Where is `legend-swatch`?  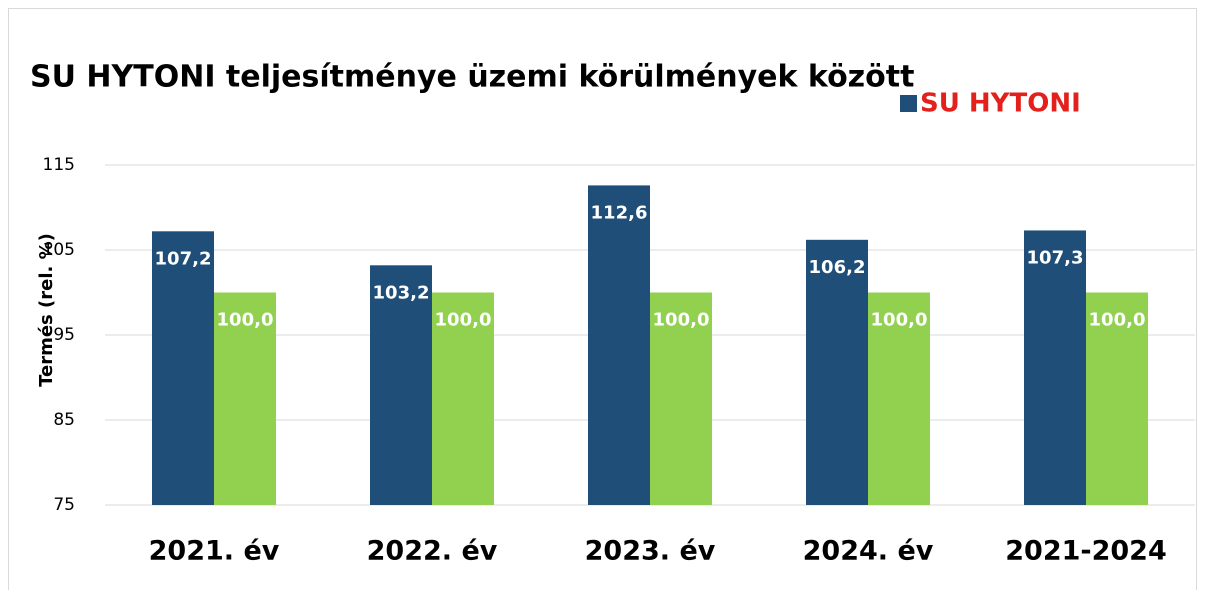 legend-swatch is located at coordinates (908, 103).